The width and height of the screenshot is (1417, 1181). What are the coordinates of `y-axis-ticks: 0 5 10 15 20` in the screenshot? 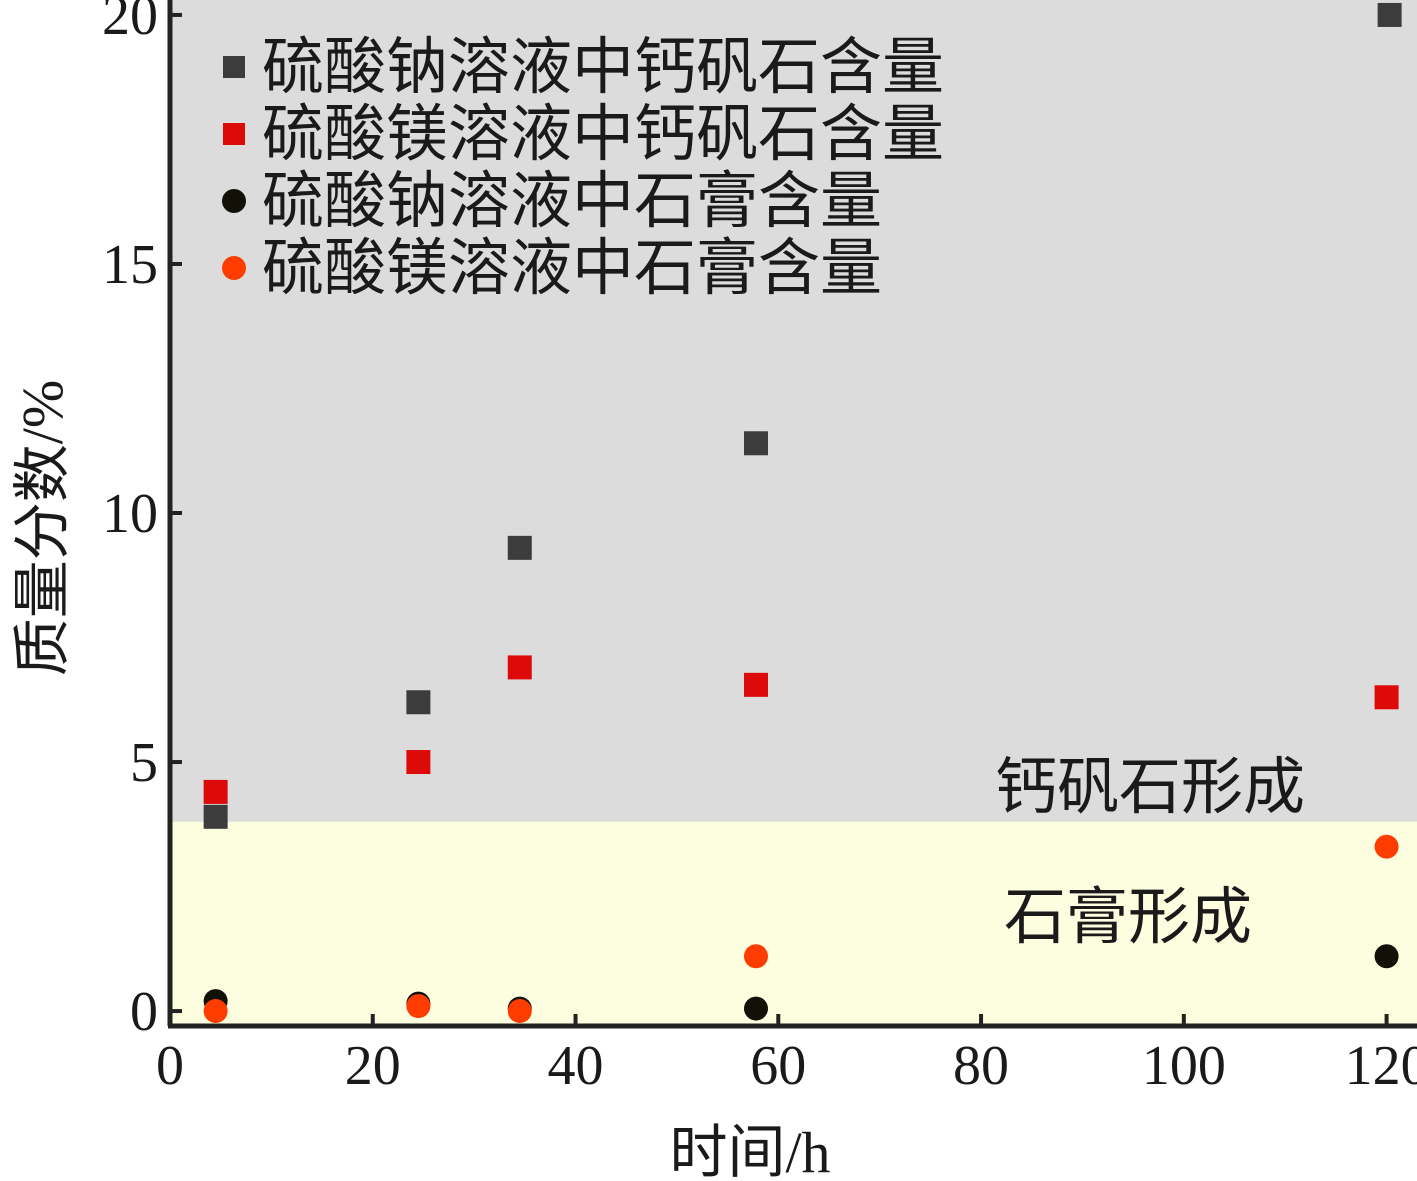 It's located at (142, 521).